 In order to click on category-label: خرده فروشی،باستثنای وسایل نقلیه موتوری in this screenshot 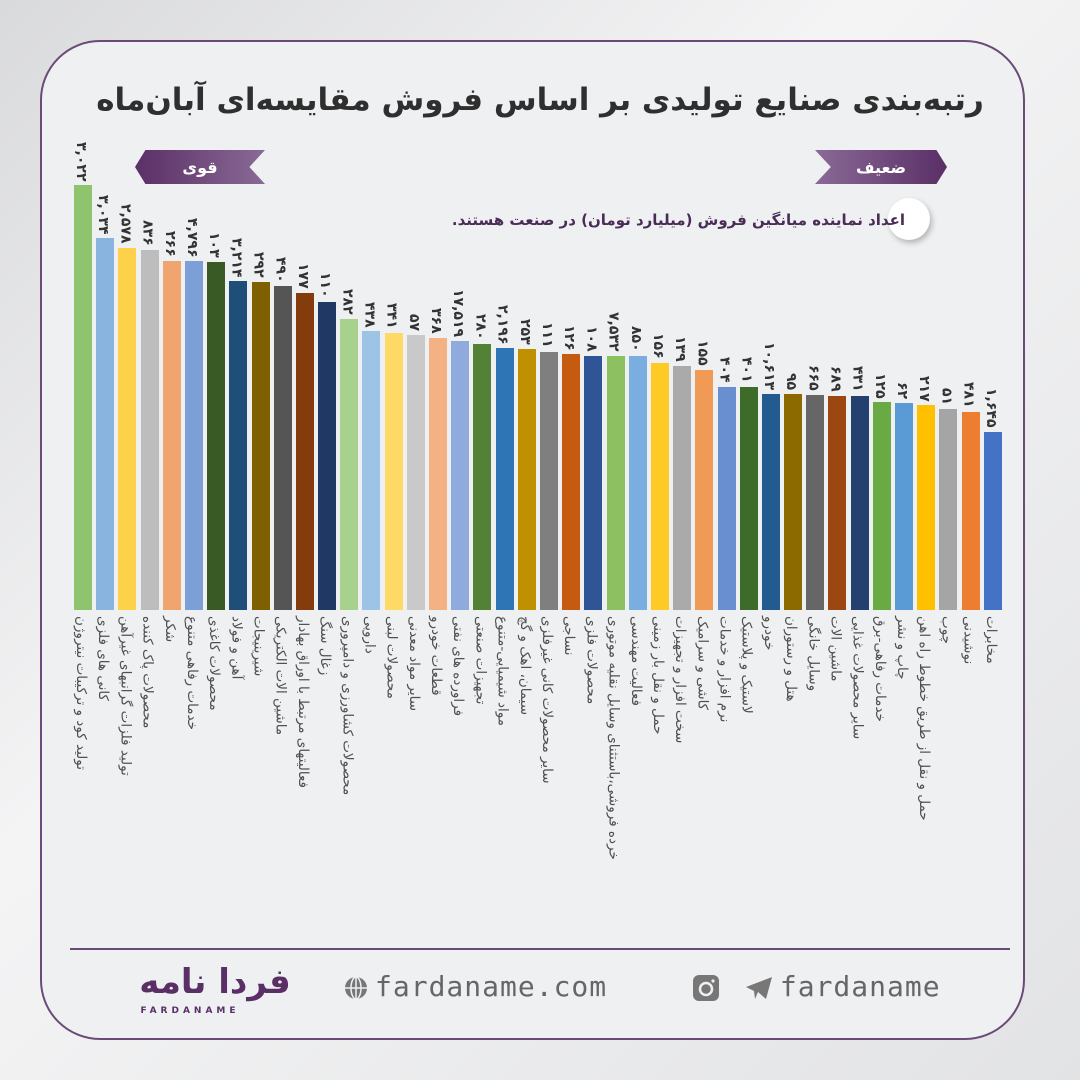, I will do `click(613, 738)`.